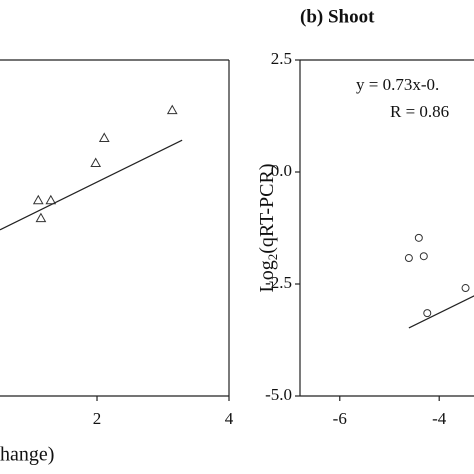 Image resolution: width=474 pixels, height=474 pixels. I want to click on x-tick-label: -4, so click(439, 418).